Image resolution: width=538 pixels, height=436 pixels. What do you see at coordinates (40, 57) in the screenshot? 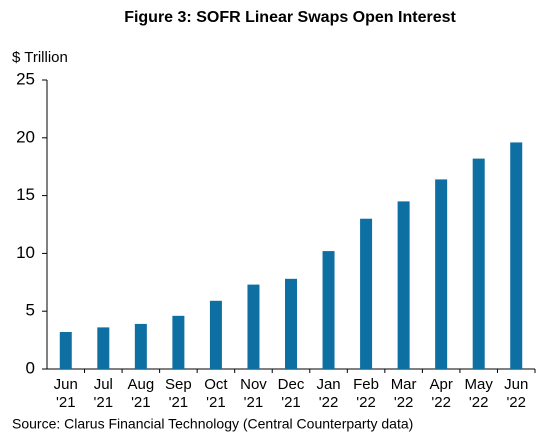
I see `y-axis-label: $ Trillion` at bounding box center [40, 57].